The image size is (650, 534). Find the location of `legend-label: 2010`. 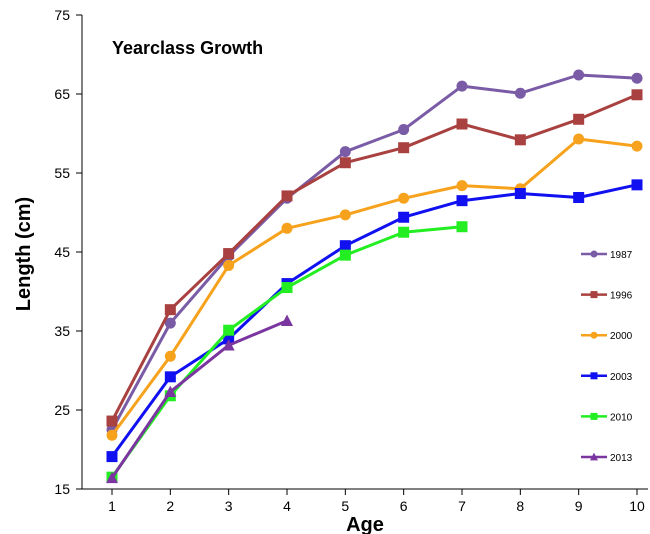

legend-label: 2010 is located at coordinates (621, 417).